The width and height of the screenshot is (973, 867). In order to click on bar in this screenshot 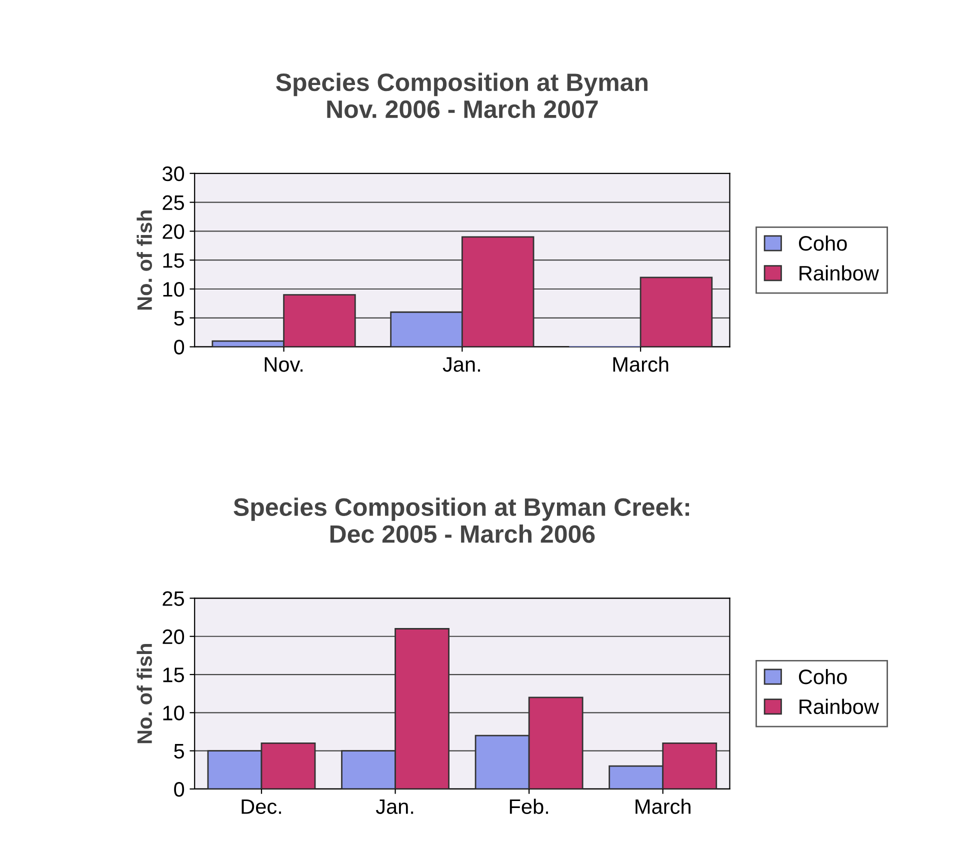, I will do `click(676, 311)`.